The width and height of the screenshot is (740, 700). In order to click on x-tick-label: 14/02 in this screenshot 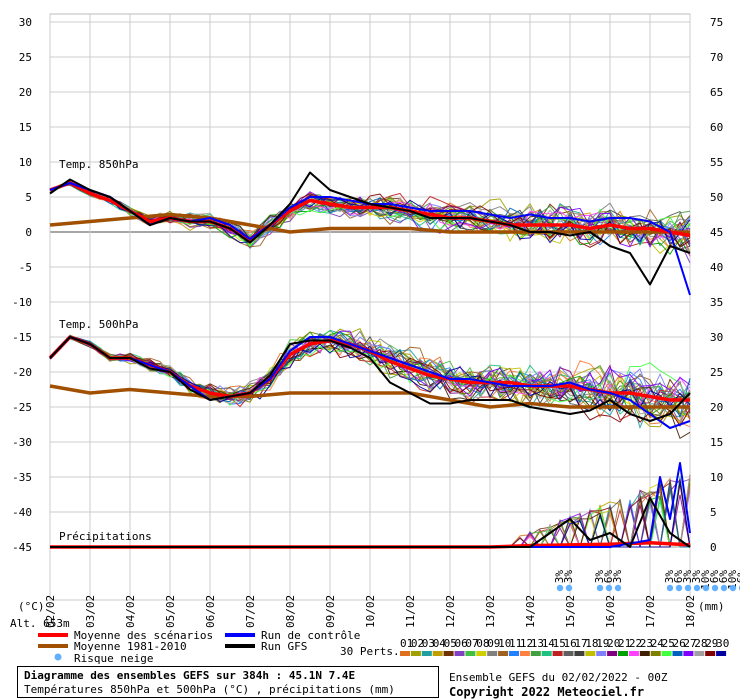, I will do `click(530, 611)`.